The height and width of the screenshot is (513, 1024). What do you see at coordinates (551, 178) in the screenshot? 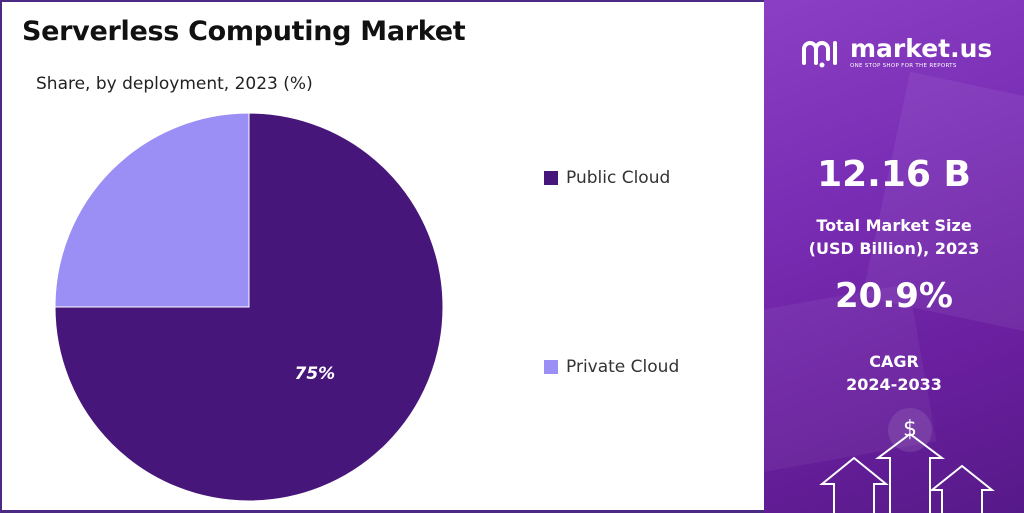
I see `legend-swatch-public-cloud` at bounding box center [551, 178].